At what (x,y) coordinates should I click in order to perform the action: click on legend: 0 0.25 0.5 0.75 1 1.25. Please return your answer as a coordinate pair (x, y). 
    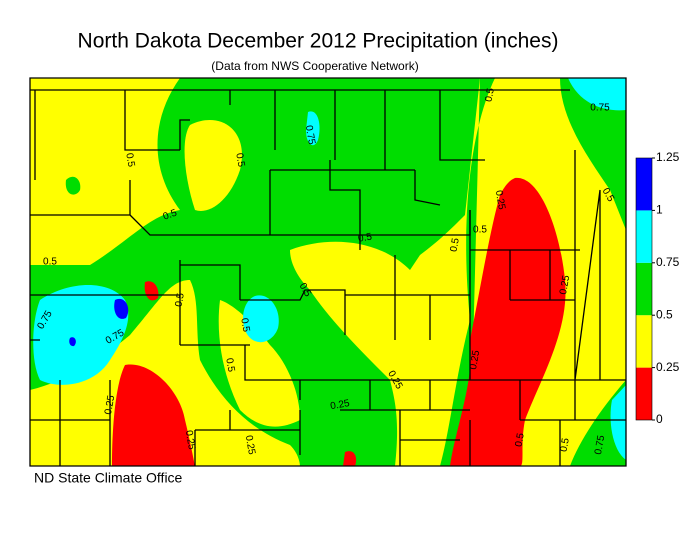
    Looking at the image, I should click on (657, 288).